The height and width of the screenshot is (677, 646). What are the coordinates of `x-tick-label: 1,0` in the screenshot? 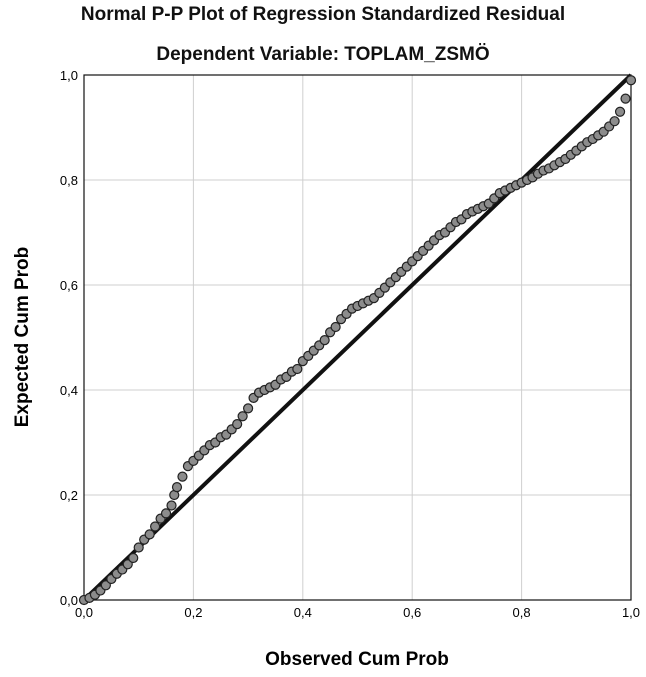 It's located at (631, 612).